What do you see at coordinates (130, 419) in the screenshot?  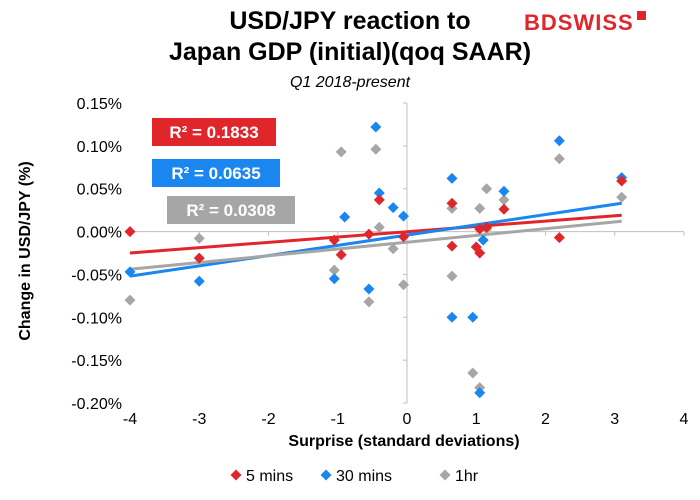 I see `x-tick-label: -4` at bounding box center [130, 419].